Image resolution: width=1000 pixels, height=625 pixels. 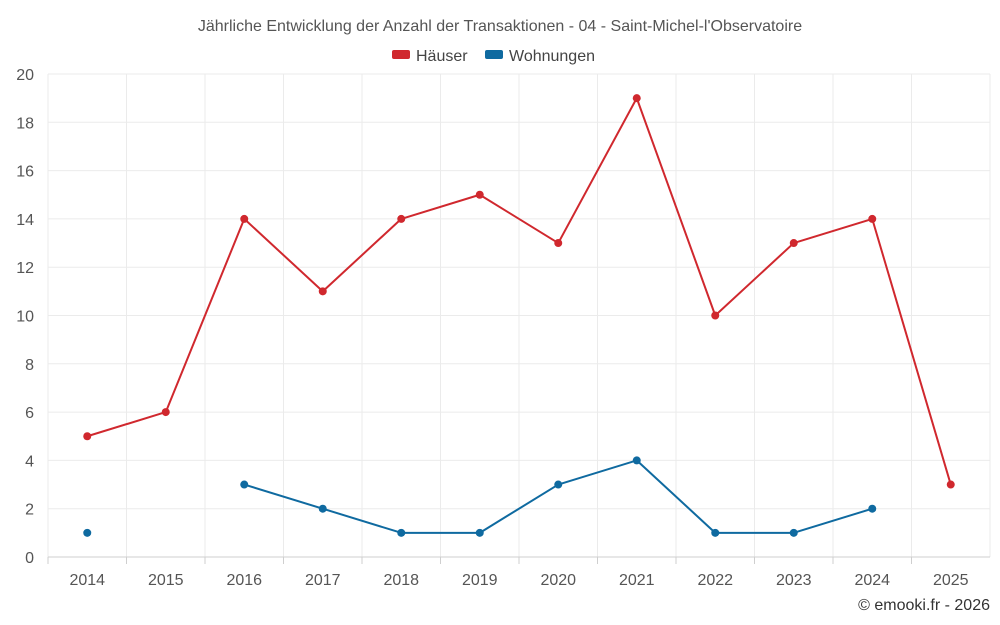 I want to click on data-point-haeuser-2019, so click(x=479, y=194).